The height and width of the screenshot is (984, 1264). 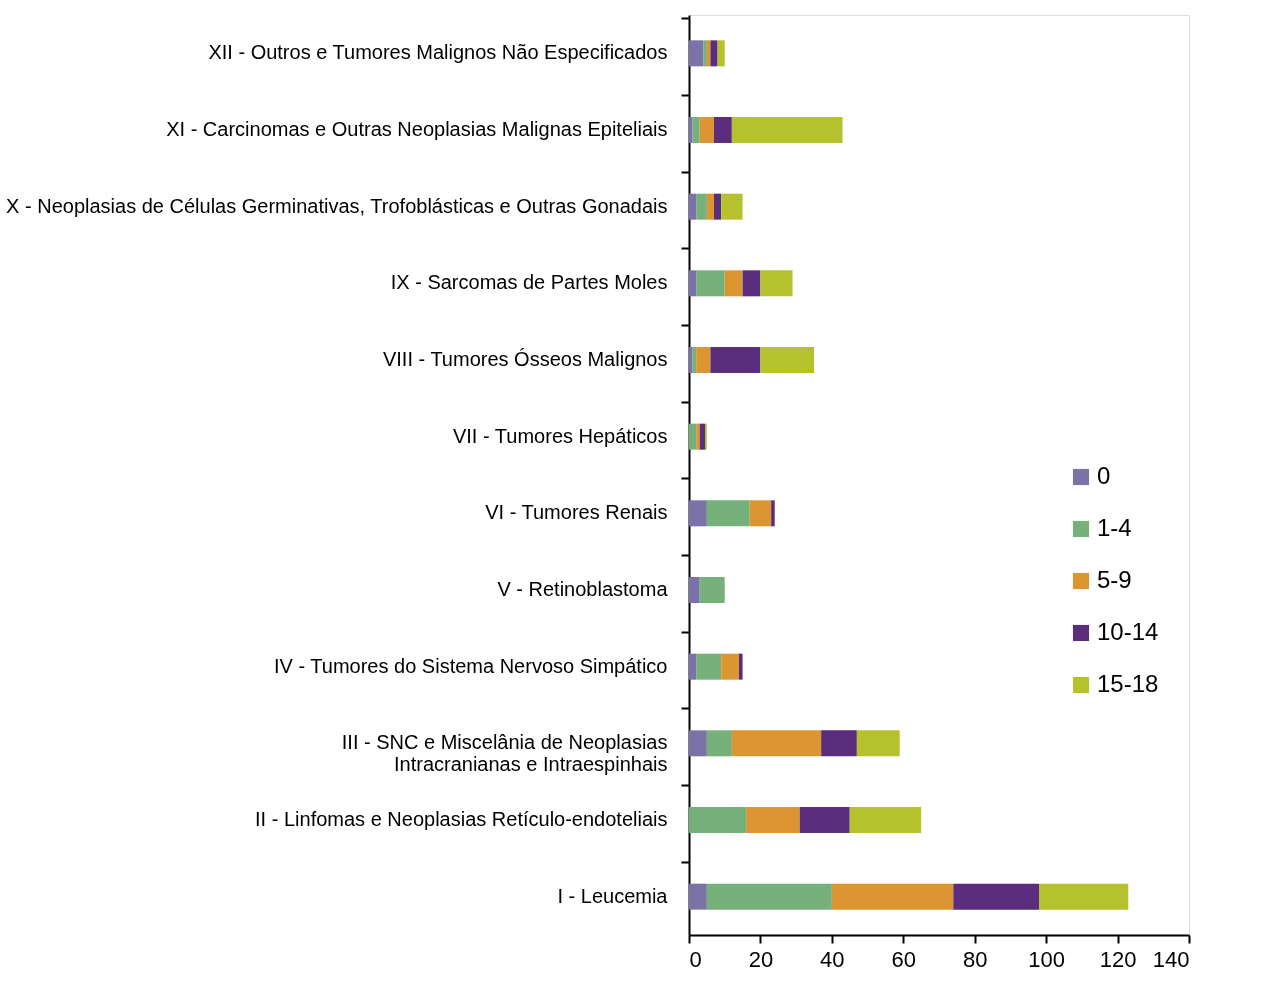 What do you see at coordinates (761, 959) in the screenshot?
I see `x-tick-label: 20` at bounding box center [761, 959].